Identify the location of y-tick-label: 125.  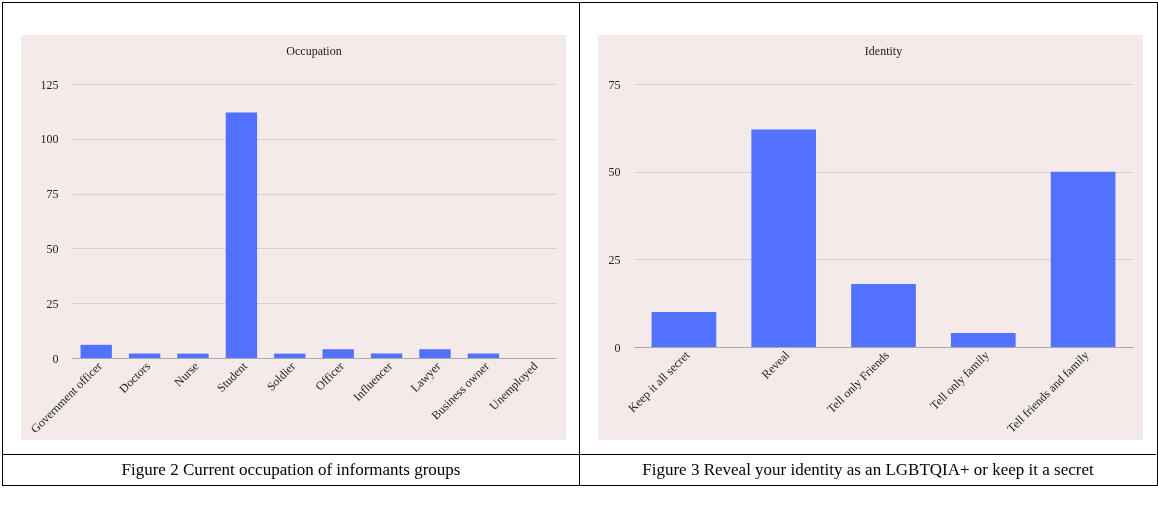
(49, 84).